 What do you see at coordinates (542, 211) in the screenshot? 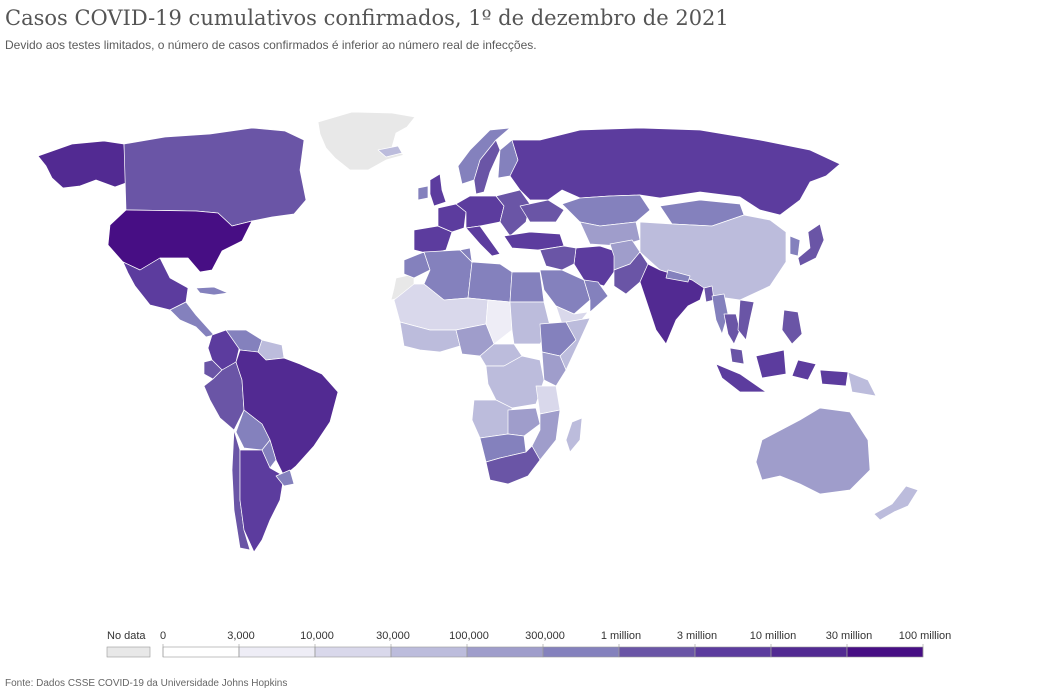
I see `region-ukraine` at bounding box center [542, 211].